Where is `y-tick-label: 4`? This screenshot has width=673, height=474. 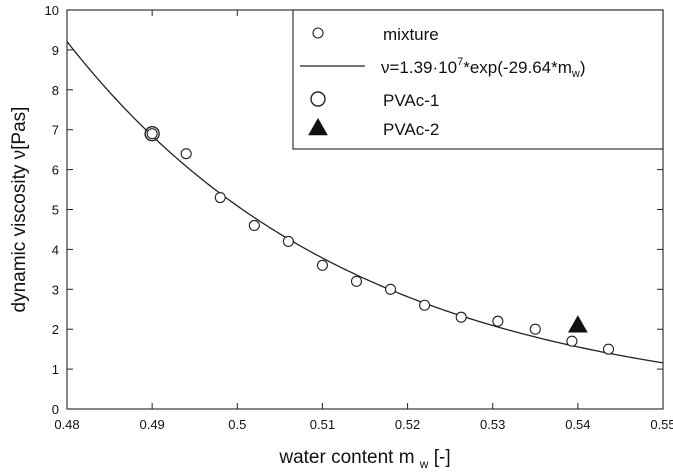 y-tick-label: 4 is located at coordinates (55, 249).